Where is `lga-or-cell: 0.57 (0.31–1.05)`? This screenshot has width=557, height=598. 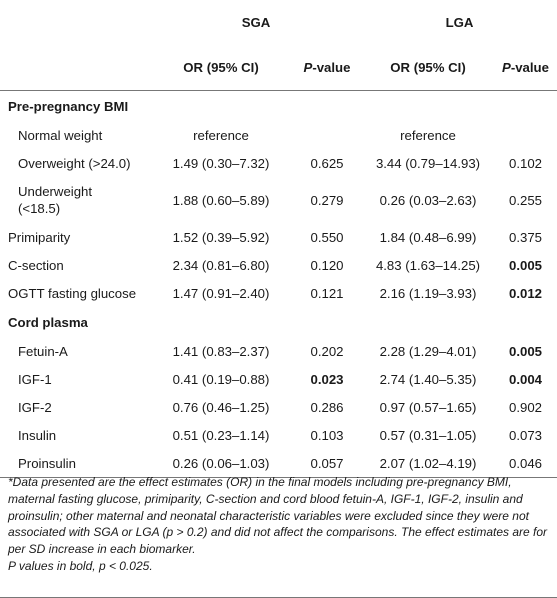
lga-or-cell: 0.57 (0.31–1.05) is located at coordinates (428, 435).